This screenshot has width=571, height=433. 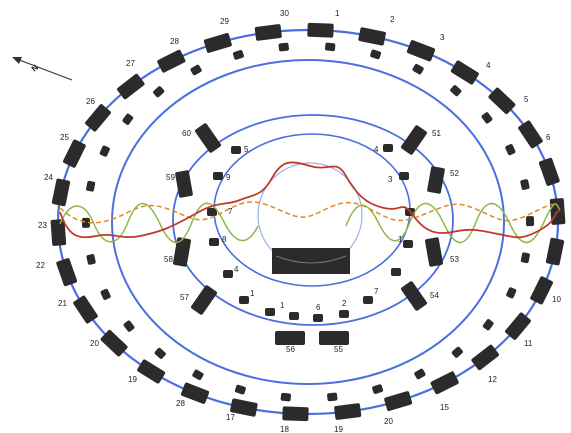 What do you see at coordinates (224, 239) in the screenshot?
I see `core-label: 8` at bounding box center [224, 239].